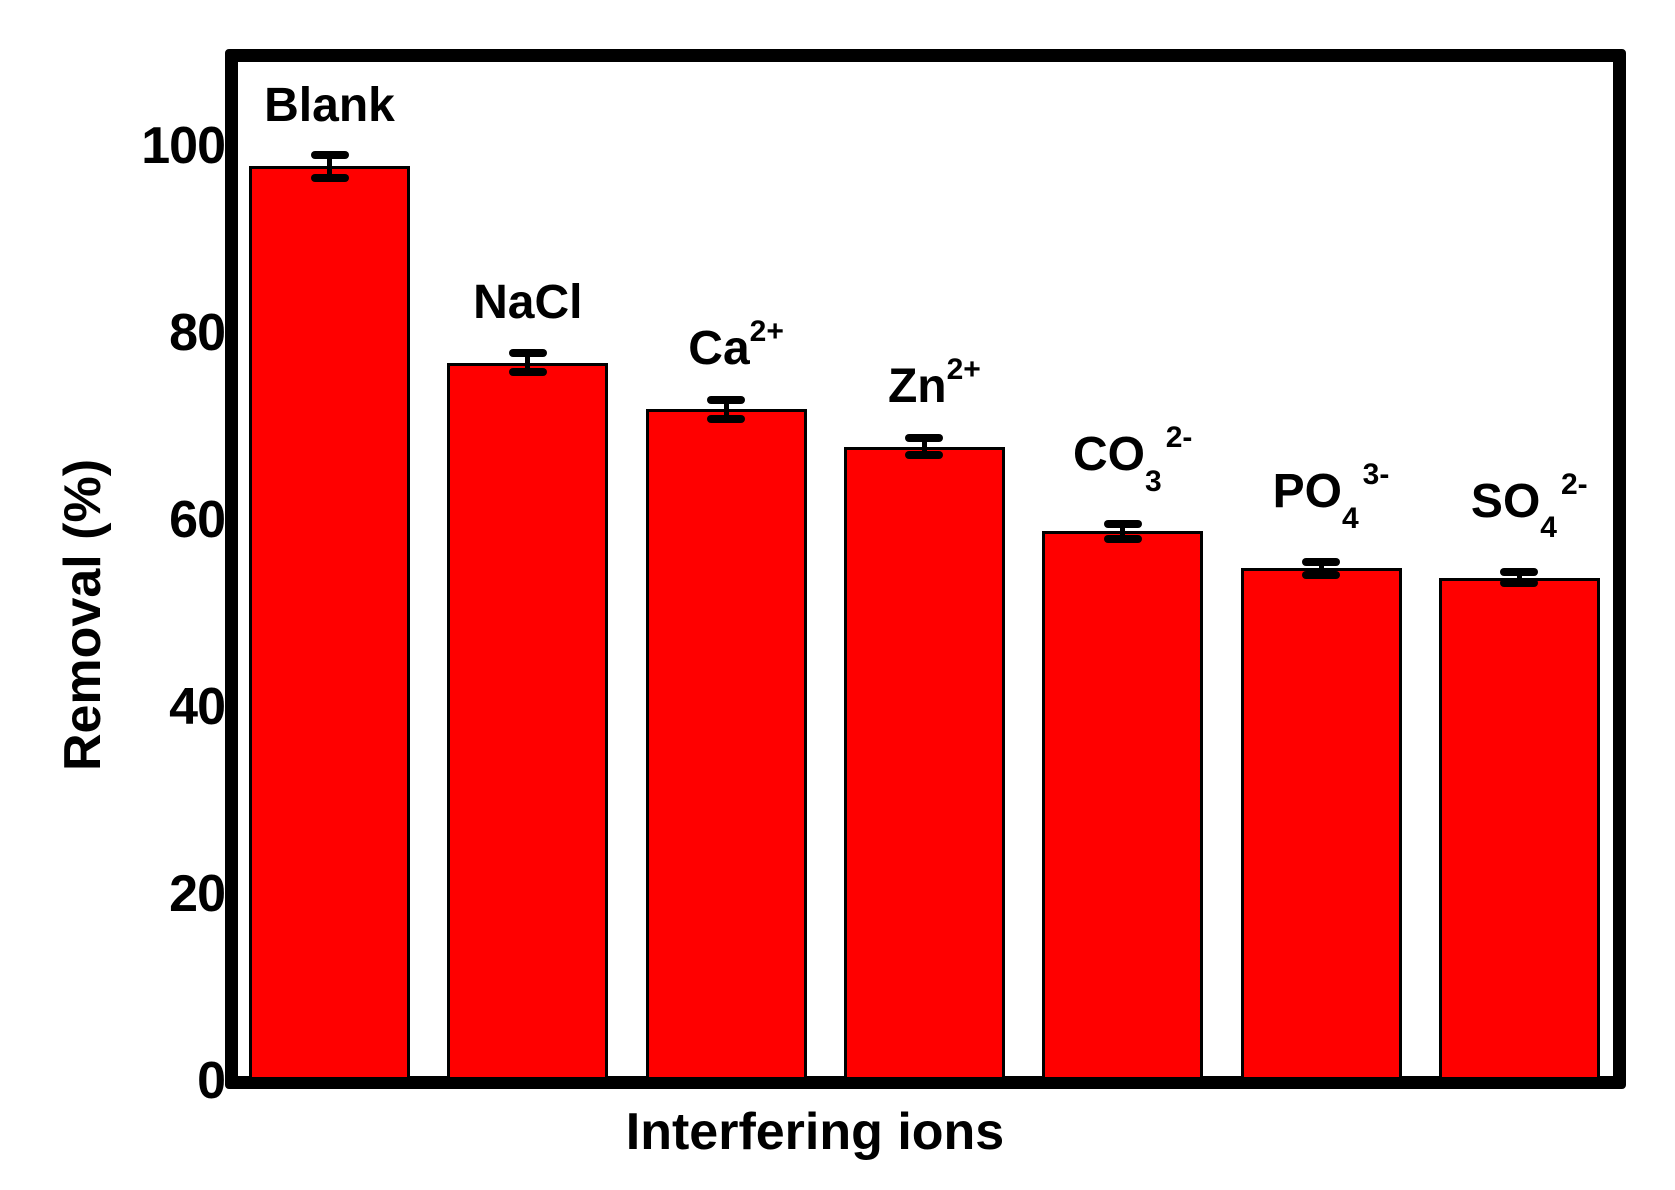 Image resolution: width=1675 pixels, height=1190 pixels. What do you see at coordinates (197, 707) in the screenshot?
I see `y-tick-40: 40` at bounding box center [197, 707].